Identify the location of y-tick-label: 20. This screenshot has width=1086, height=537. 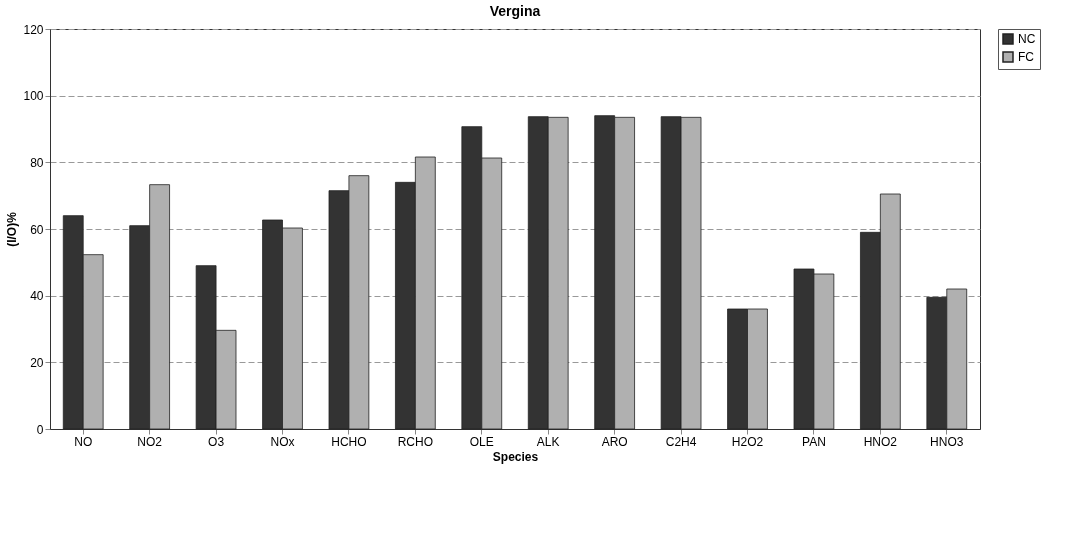
(37, 362).